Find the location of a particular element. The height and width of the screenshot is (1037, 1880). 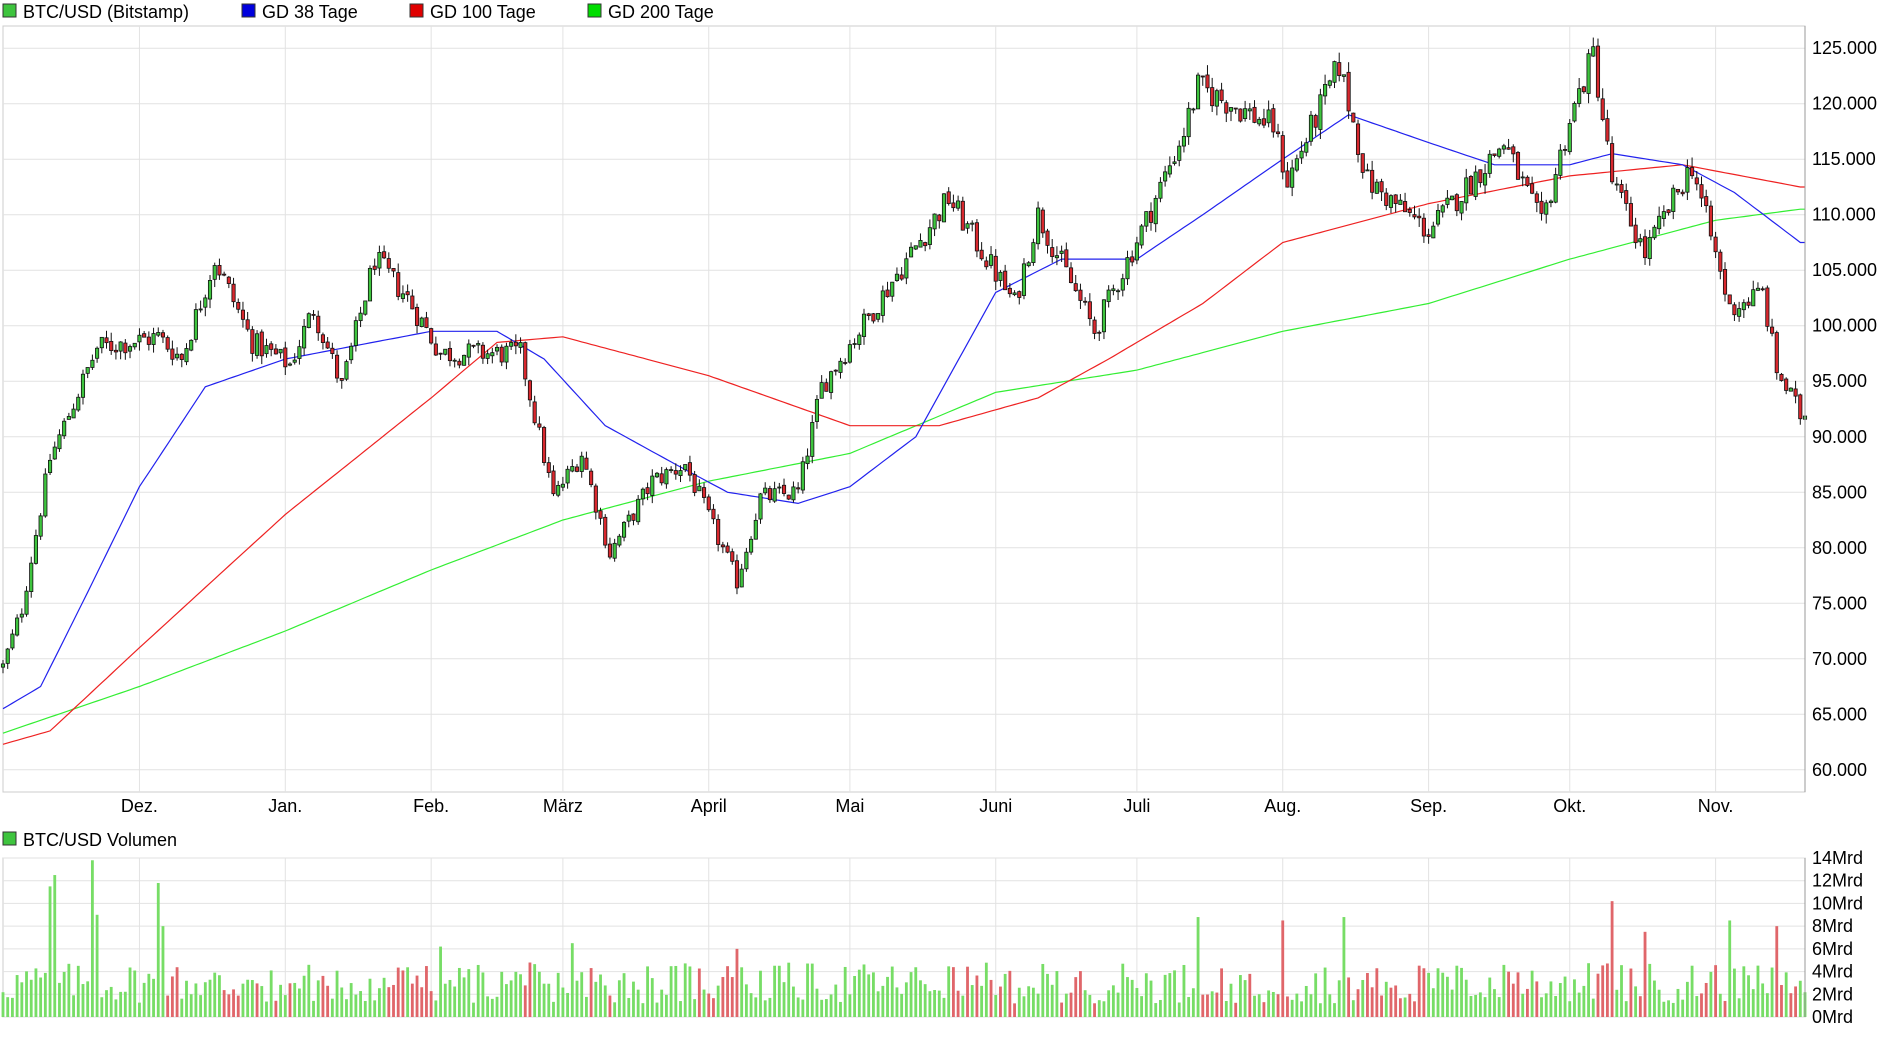

volume-grid is located at coordinates (904, 937).